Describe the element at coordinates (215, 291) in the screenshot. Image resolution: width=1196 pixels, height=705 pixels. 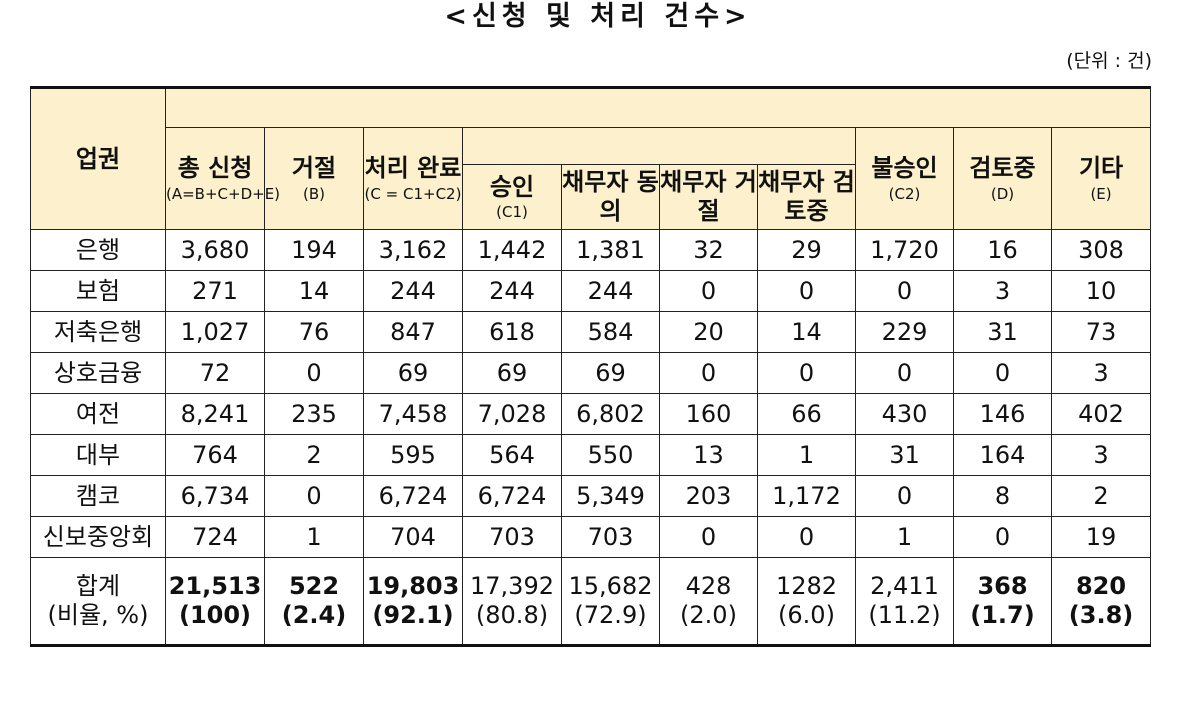
I see `row-cell-a: 271` at that location.